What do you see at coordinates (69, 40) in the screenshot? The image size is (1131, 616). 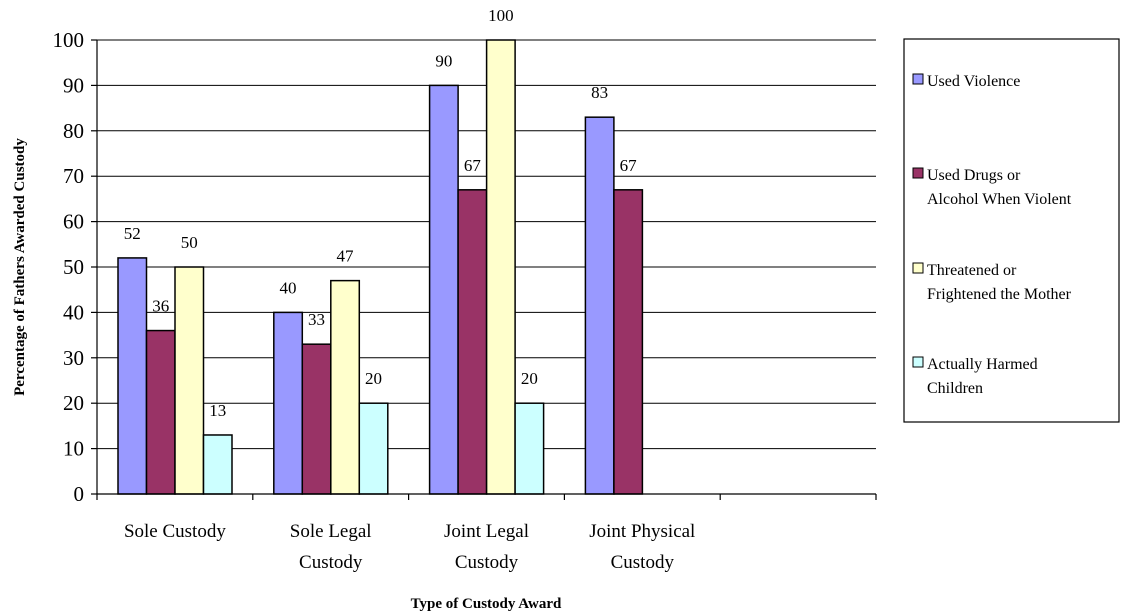 I see `y-tick-label: 100` at bounding box center [69, 40].